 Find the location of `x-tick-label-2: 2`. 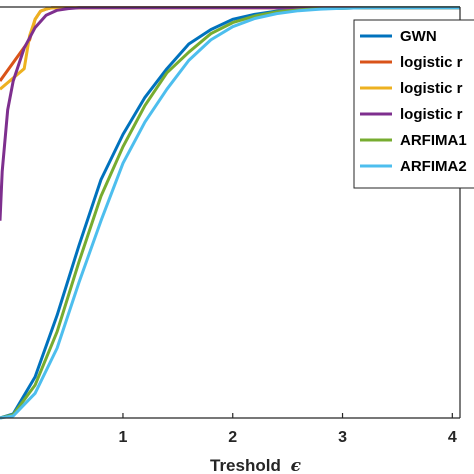

x-tick-label-2: 2 is located at coordinates (232, 437).